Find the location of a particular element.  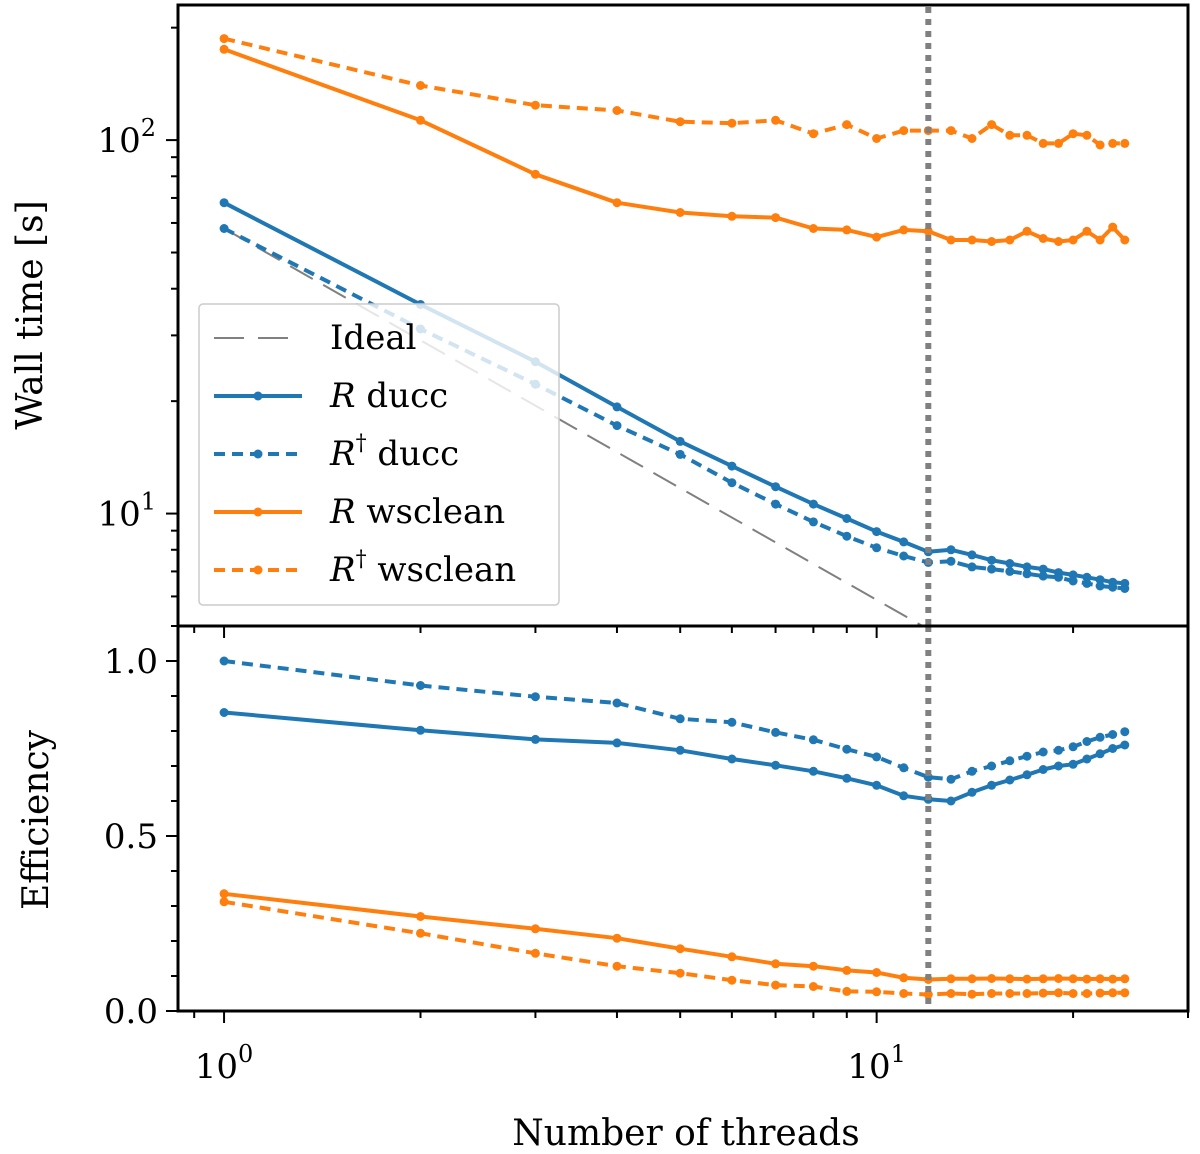

legend-marker-rd_ws is located at coordinates (258, 570).